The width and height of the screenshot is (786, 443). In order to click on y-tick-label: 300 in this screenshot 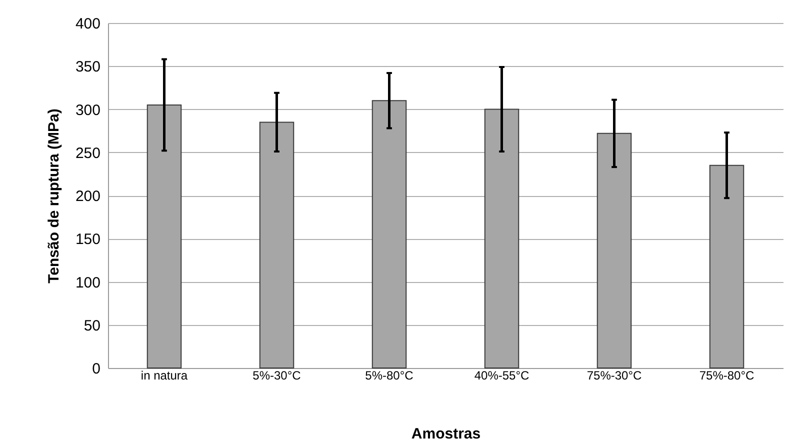, I will do `click(87, 110)`.